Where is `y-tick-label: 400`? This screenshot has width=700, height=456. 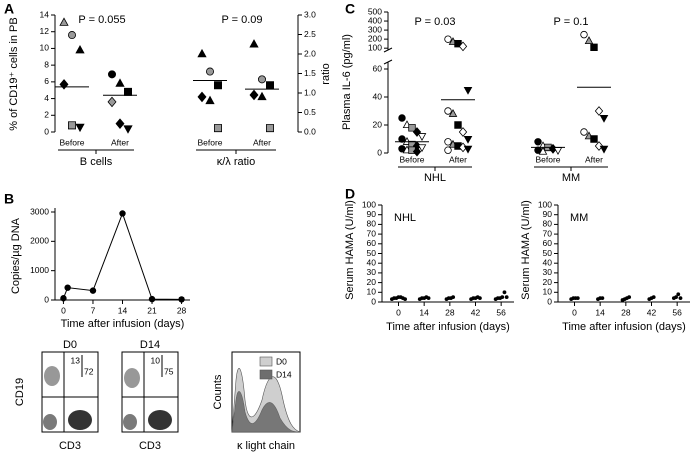 y-tick-label: 400 is located at coordinates (375, 20).